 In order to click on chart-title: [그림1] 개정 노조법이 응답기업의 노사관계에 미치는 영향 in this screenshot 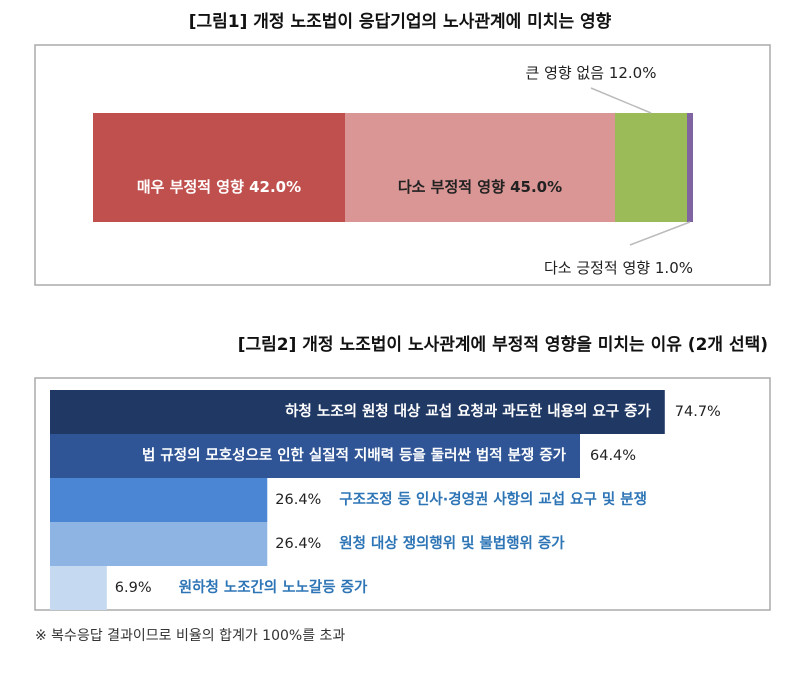, I will do `click(400, 21)`.